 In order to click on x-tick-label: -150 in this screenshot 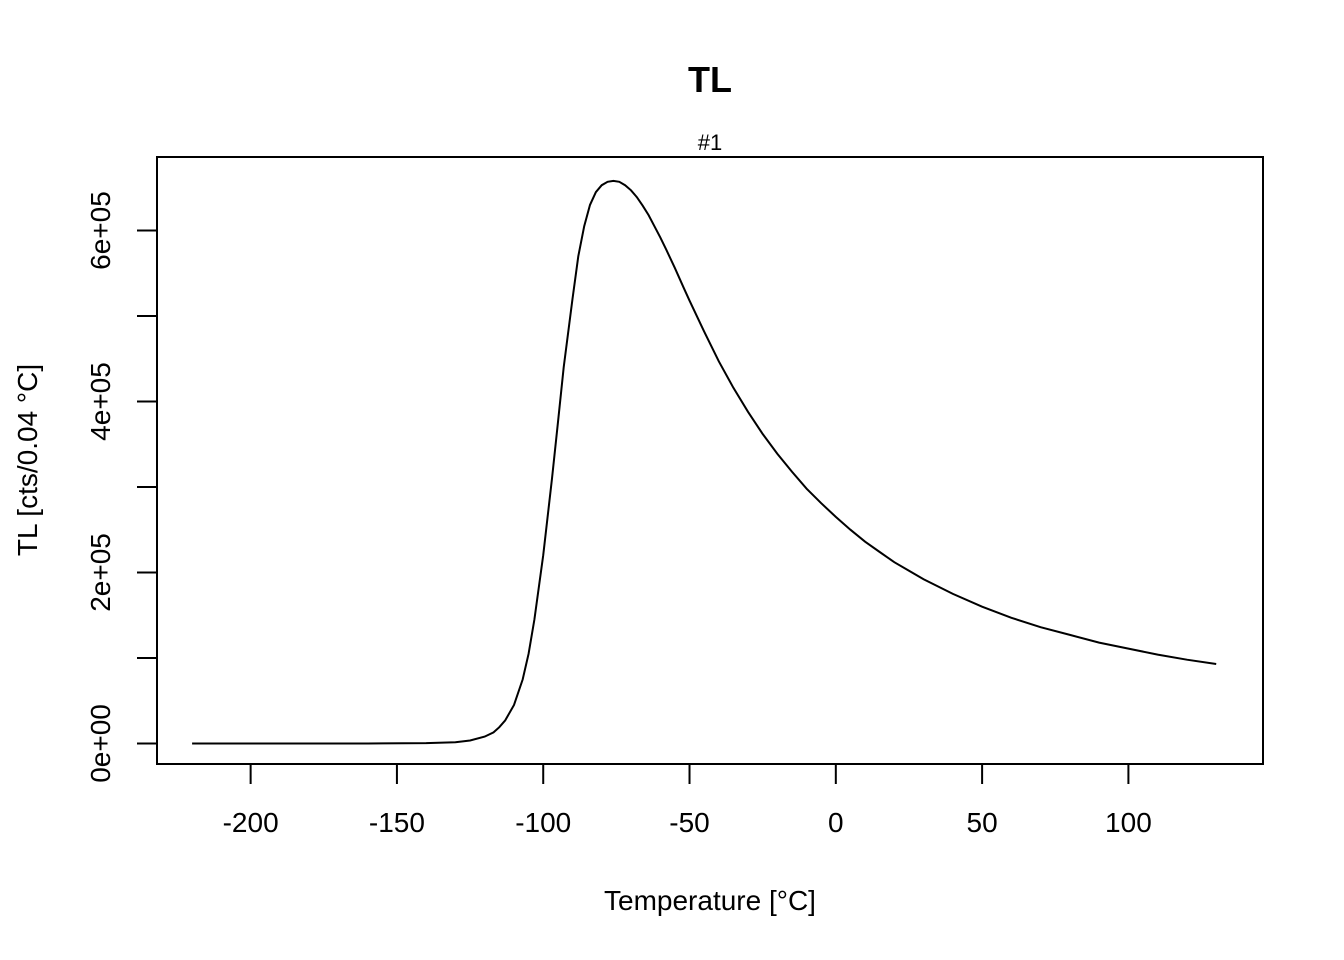, I will do `click(397, 822)`.